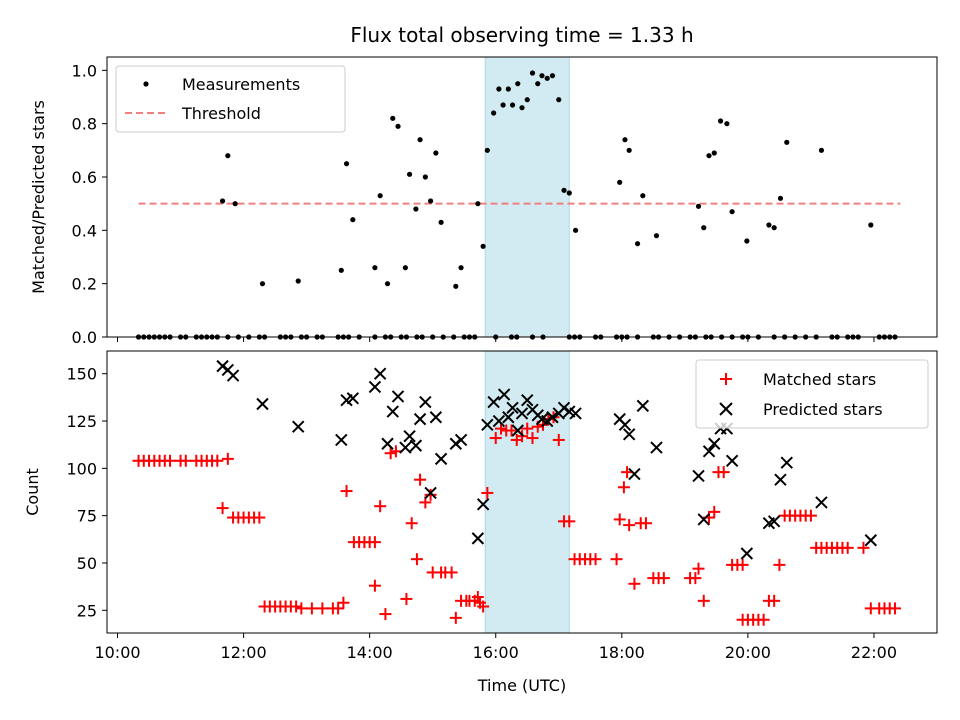 The image size is (960, 720). Describe the element at coordinates (81, 421) in the screenshot. I see `bottom-y-tick-label: 125` at that location.